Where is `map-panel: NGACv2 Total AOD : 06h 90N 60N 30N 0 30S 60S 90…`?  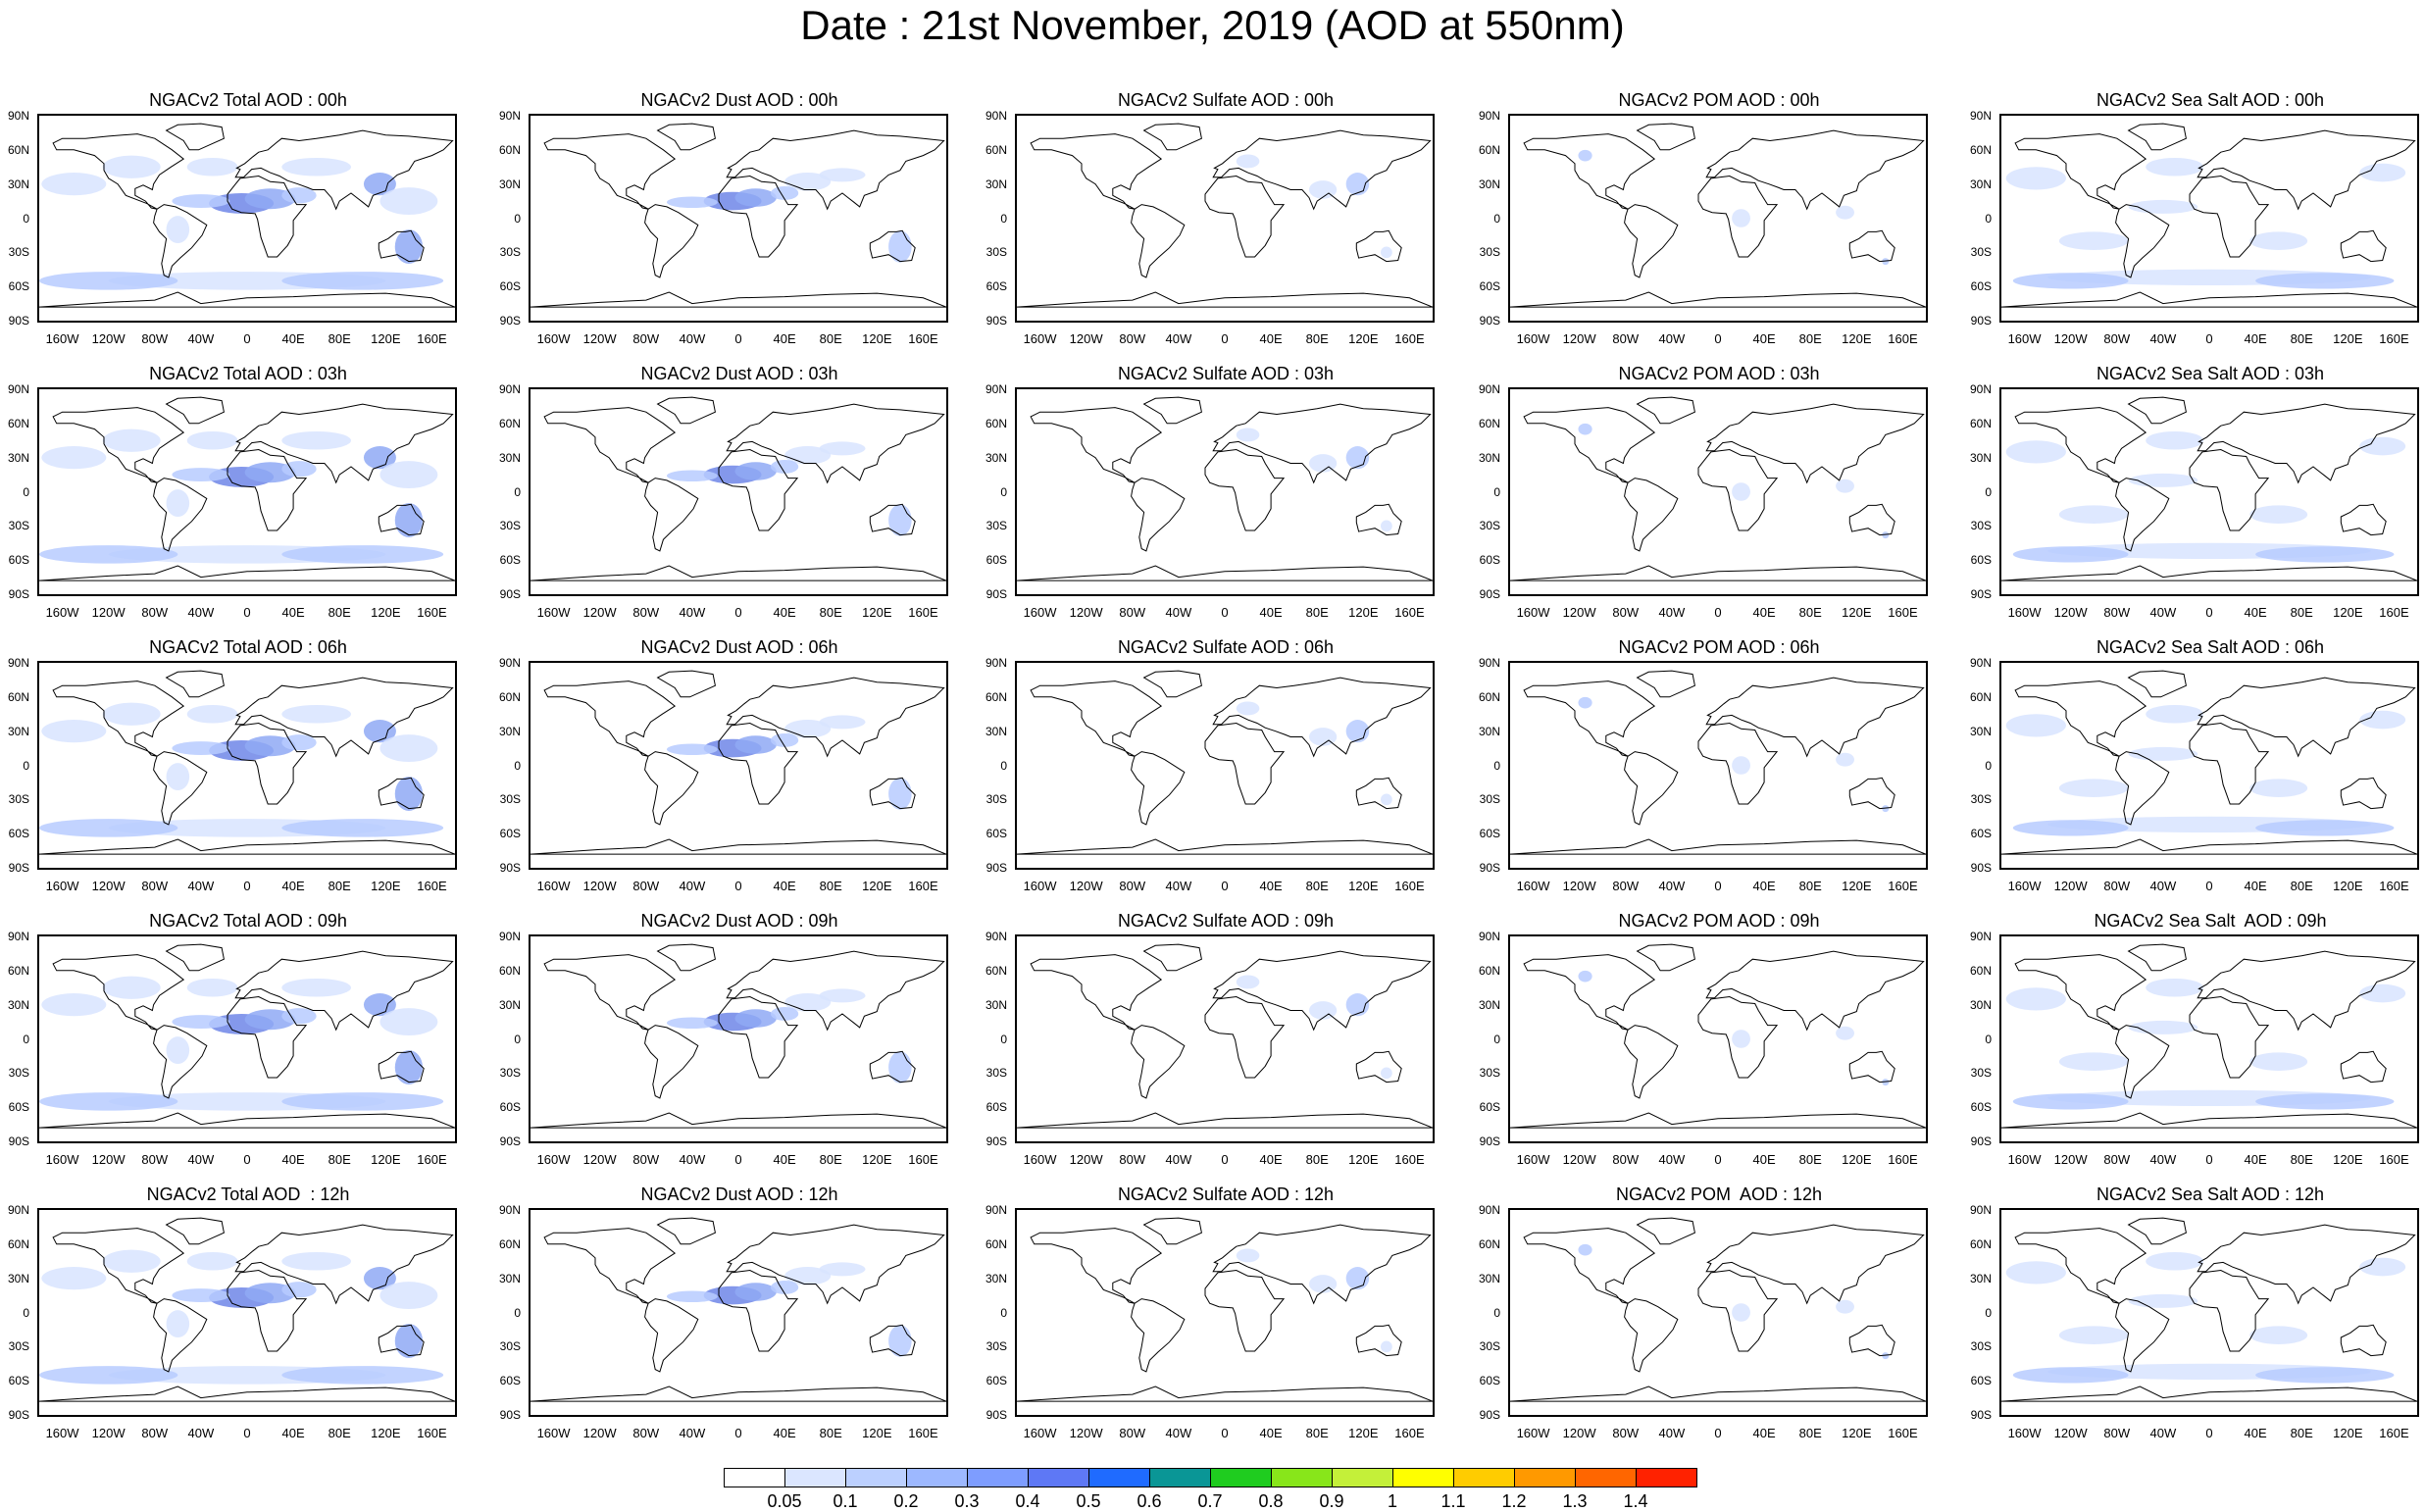
map-panel: NGACv2 Total AOD : 06h 90N 60N 30N 0 30S 60S 90… is located at coordinates (230, 772).